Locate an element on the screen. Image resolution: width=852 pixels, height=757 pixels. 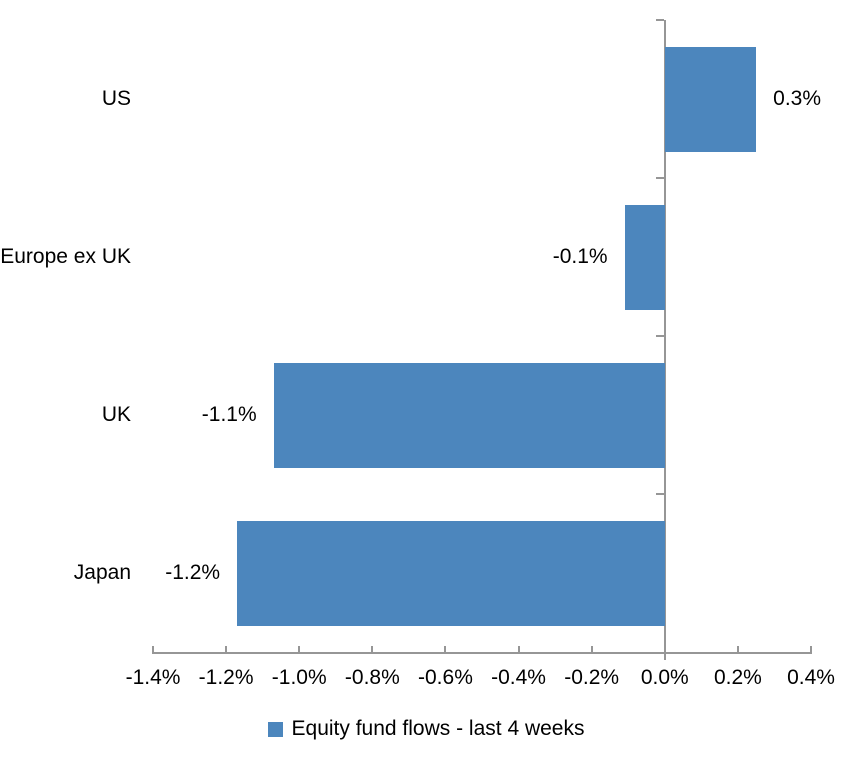
bar-value-label: -0.1% is located at coordinates (580, 256).